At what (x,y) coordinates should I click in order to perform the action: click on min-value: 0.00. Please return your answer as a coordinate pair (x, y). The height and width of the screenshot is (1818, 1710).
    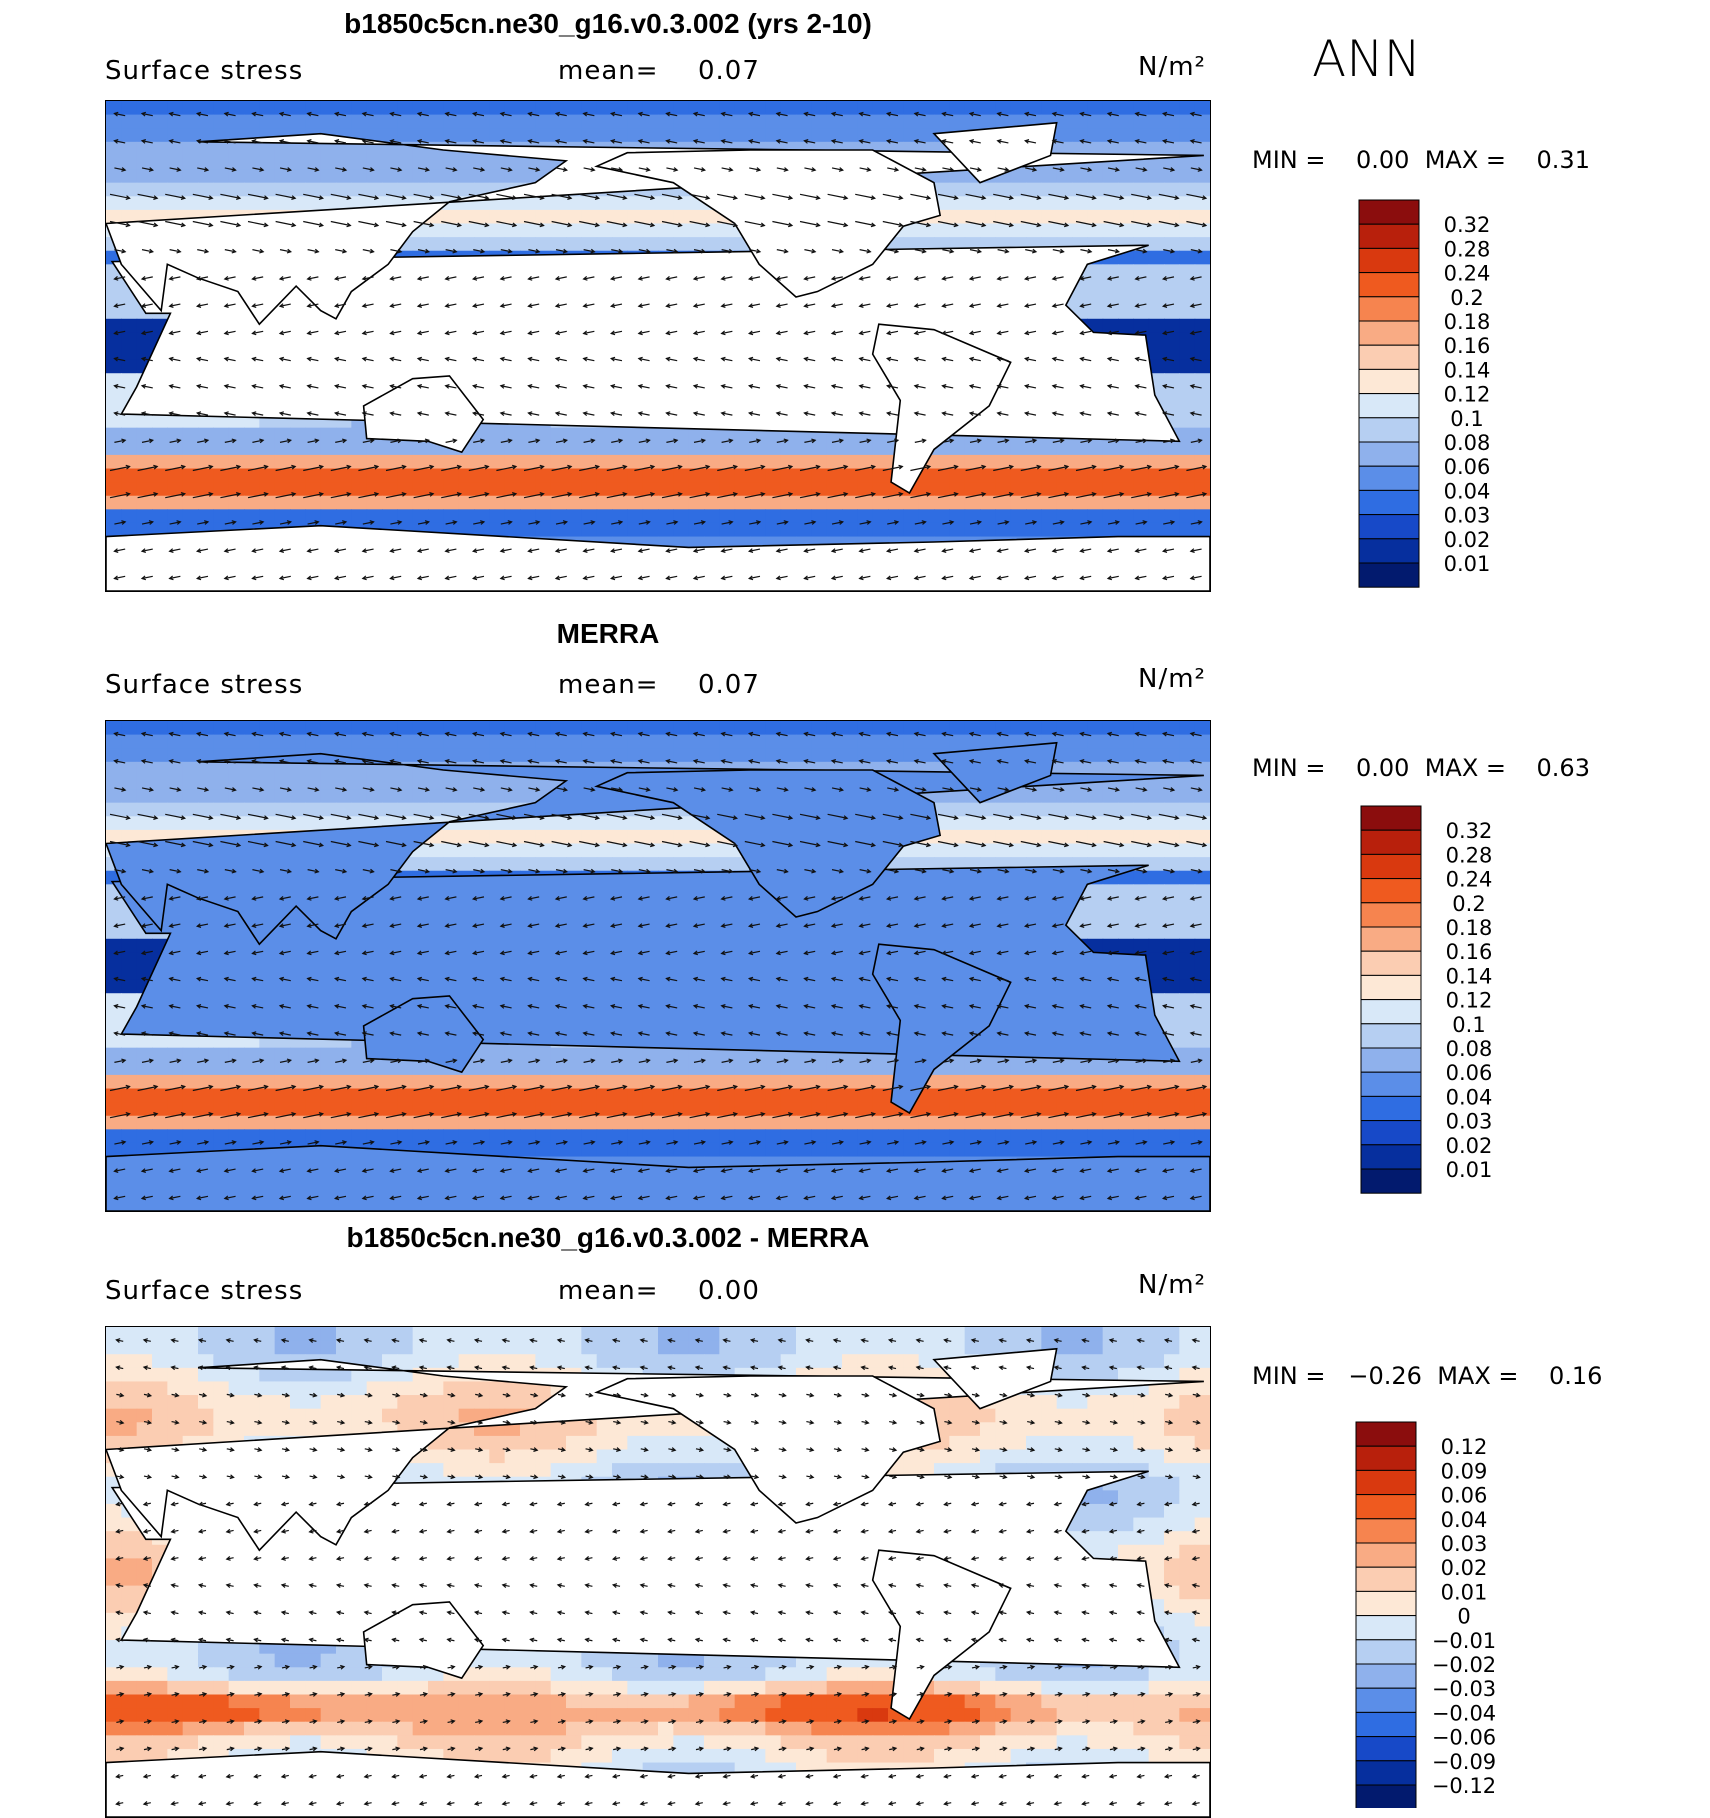
    Looking at the image, I should click on (1383, 160).